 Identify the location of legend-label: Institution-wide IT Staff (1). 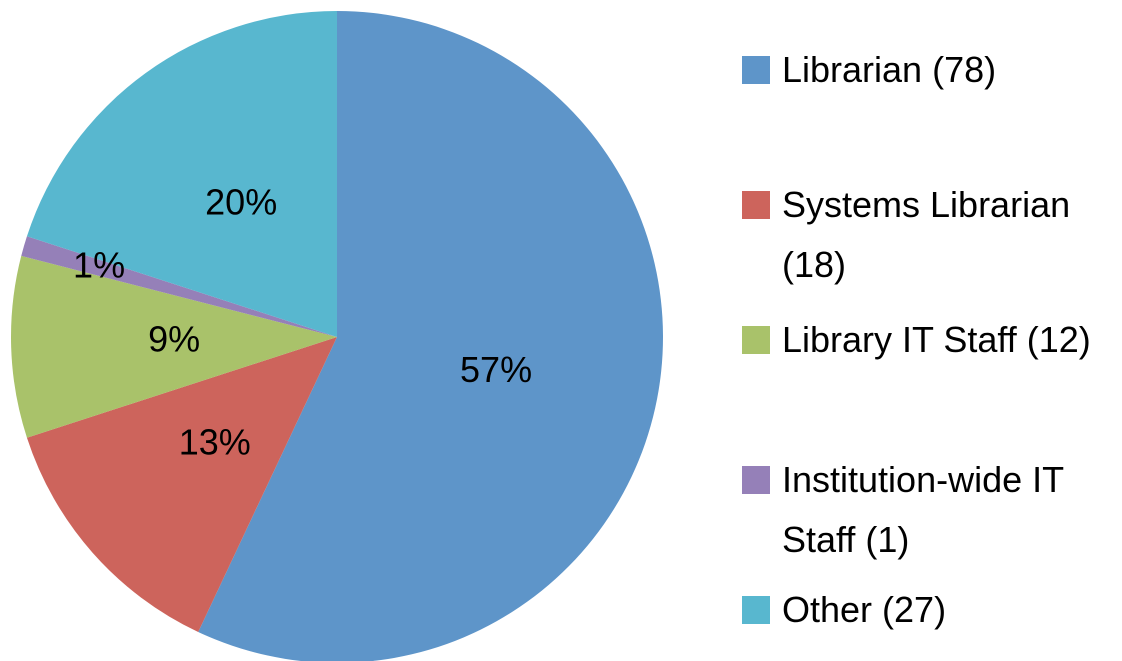
(923, 509).